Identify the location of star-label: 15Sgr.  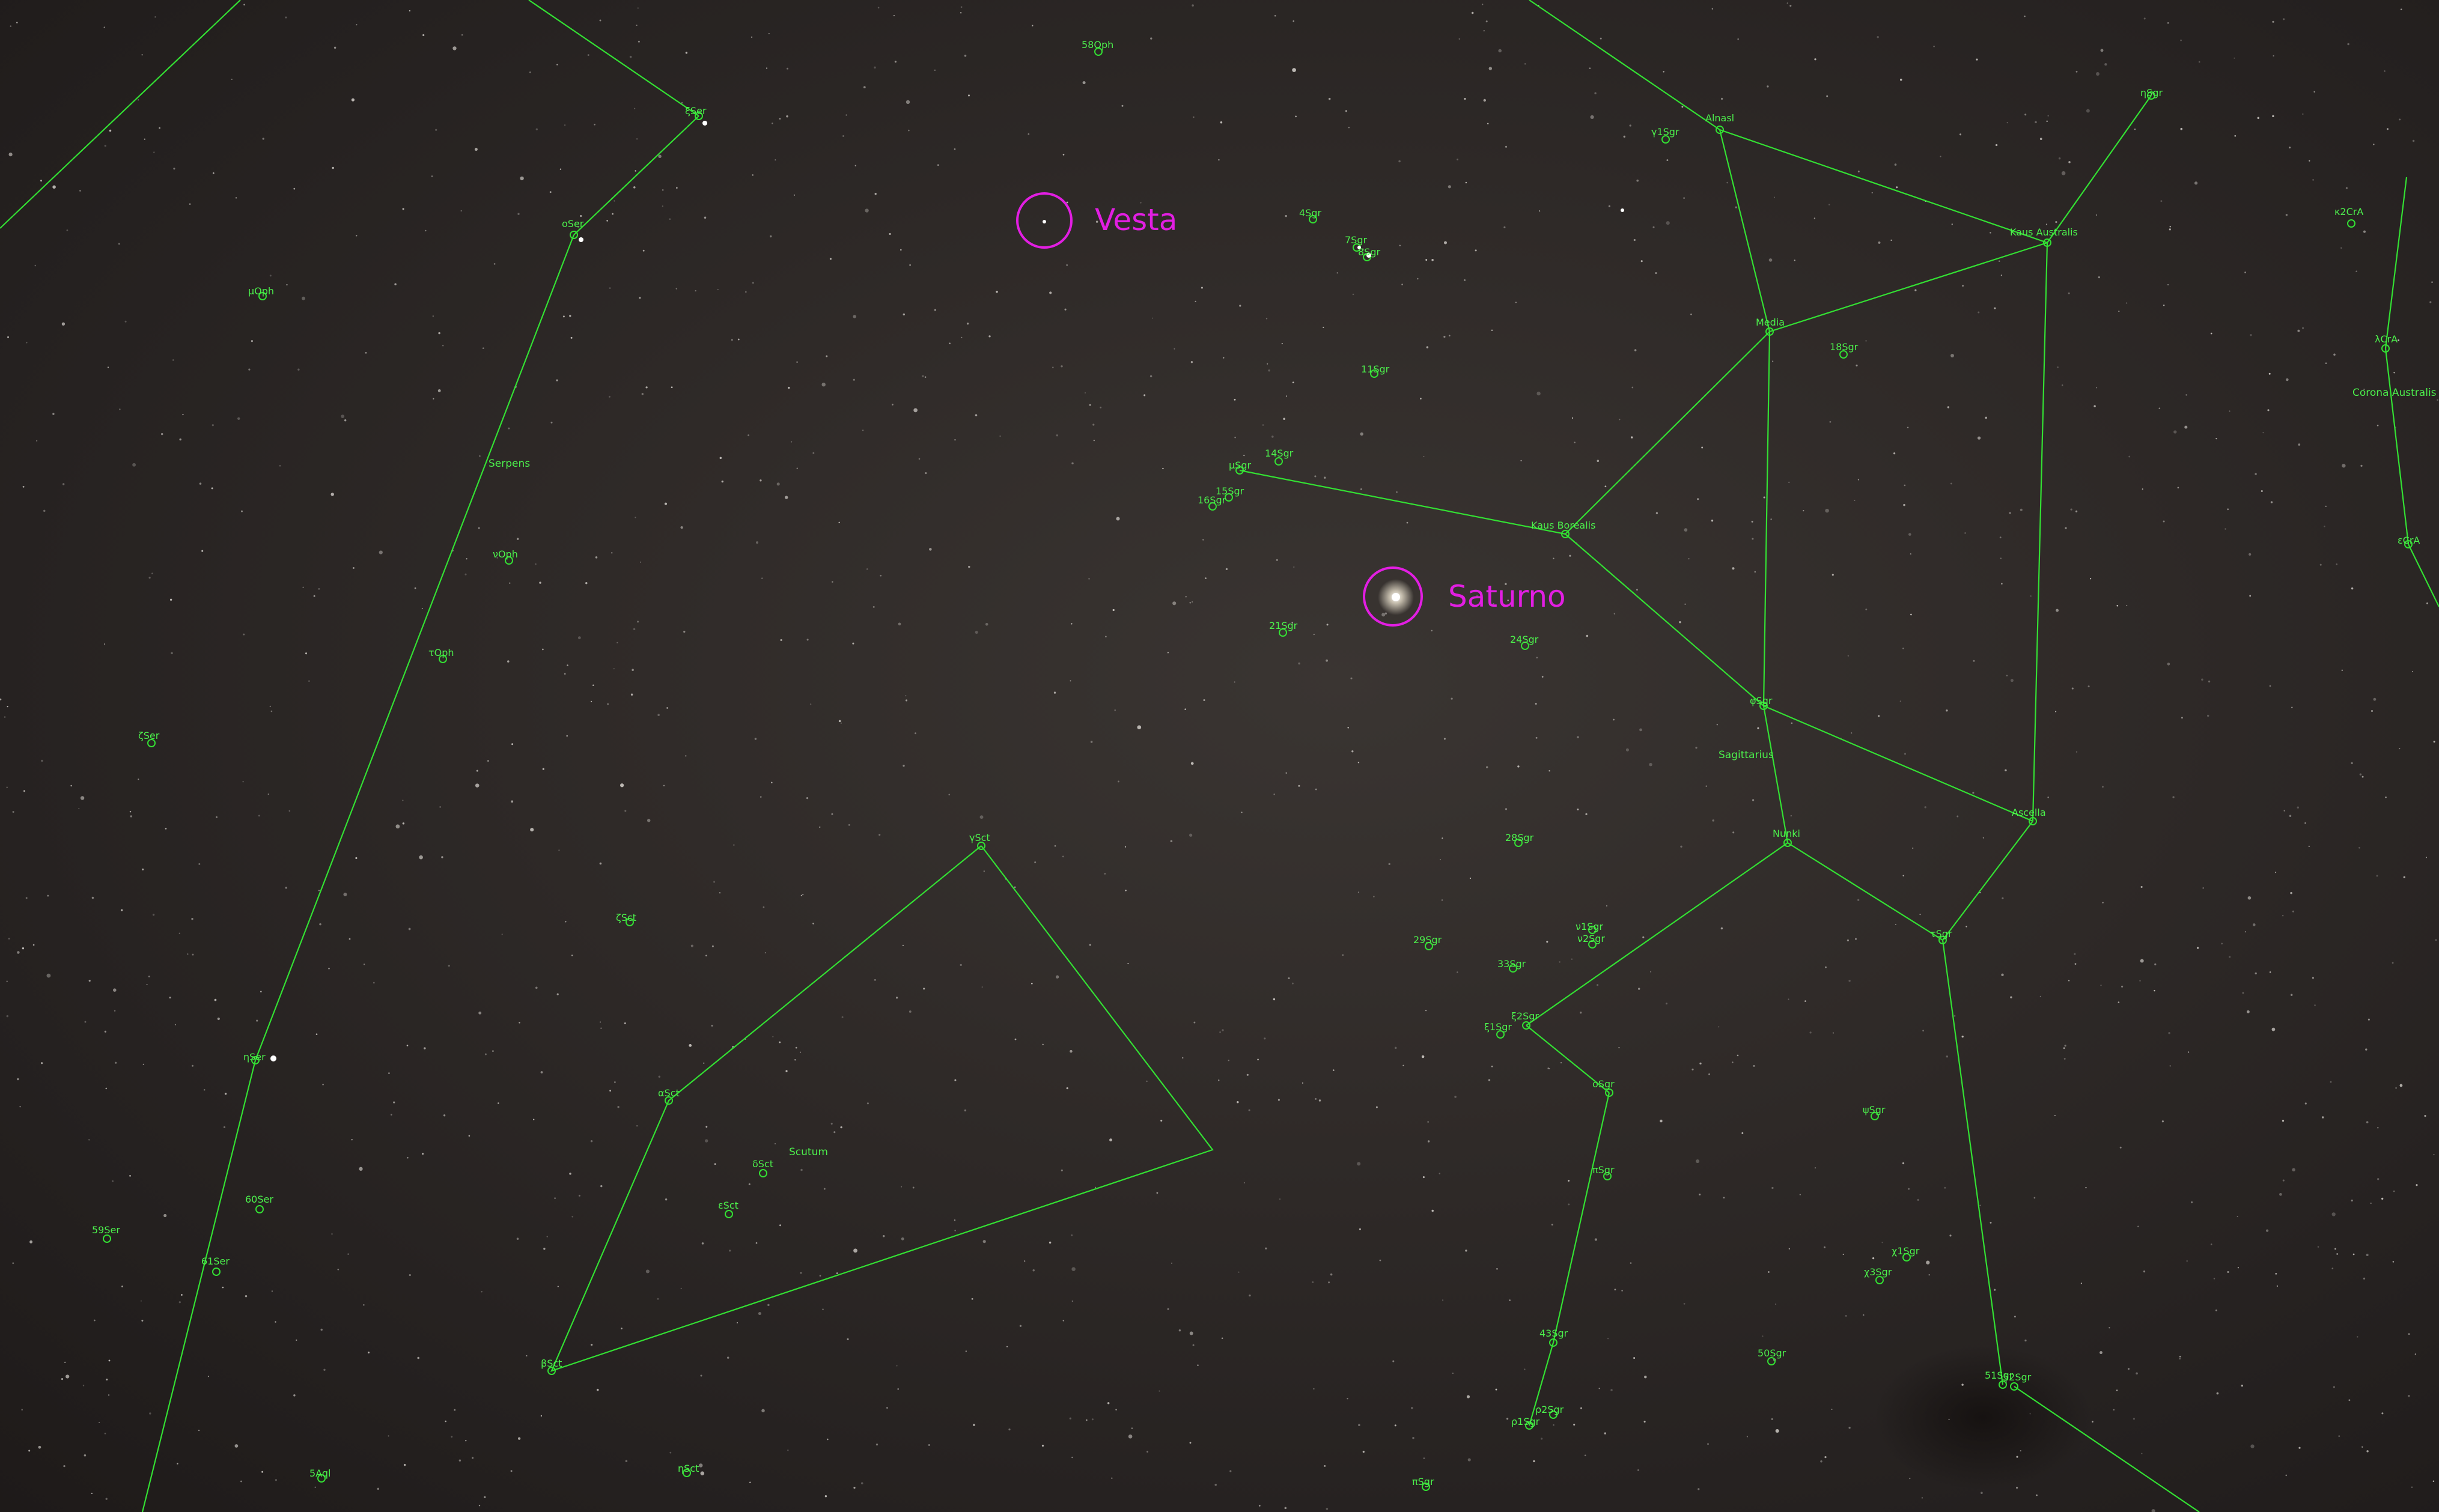
(1230, 491).